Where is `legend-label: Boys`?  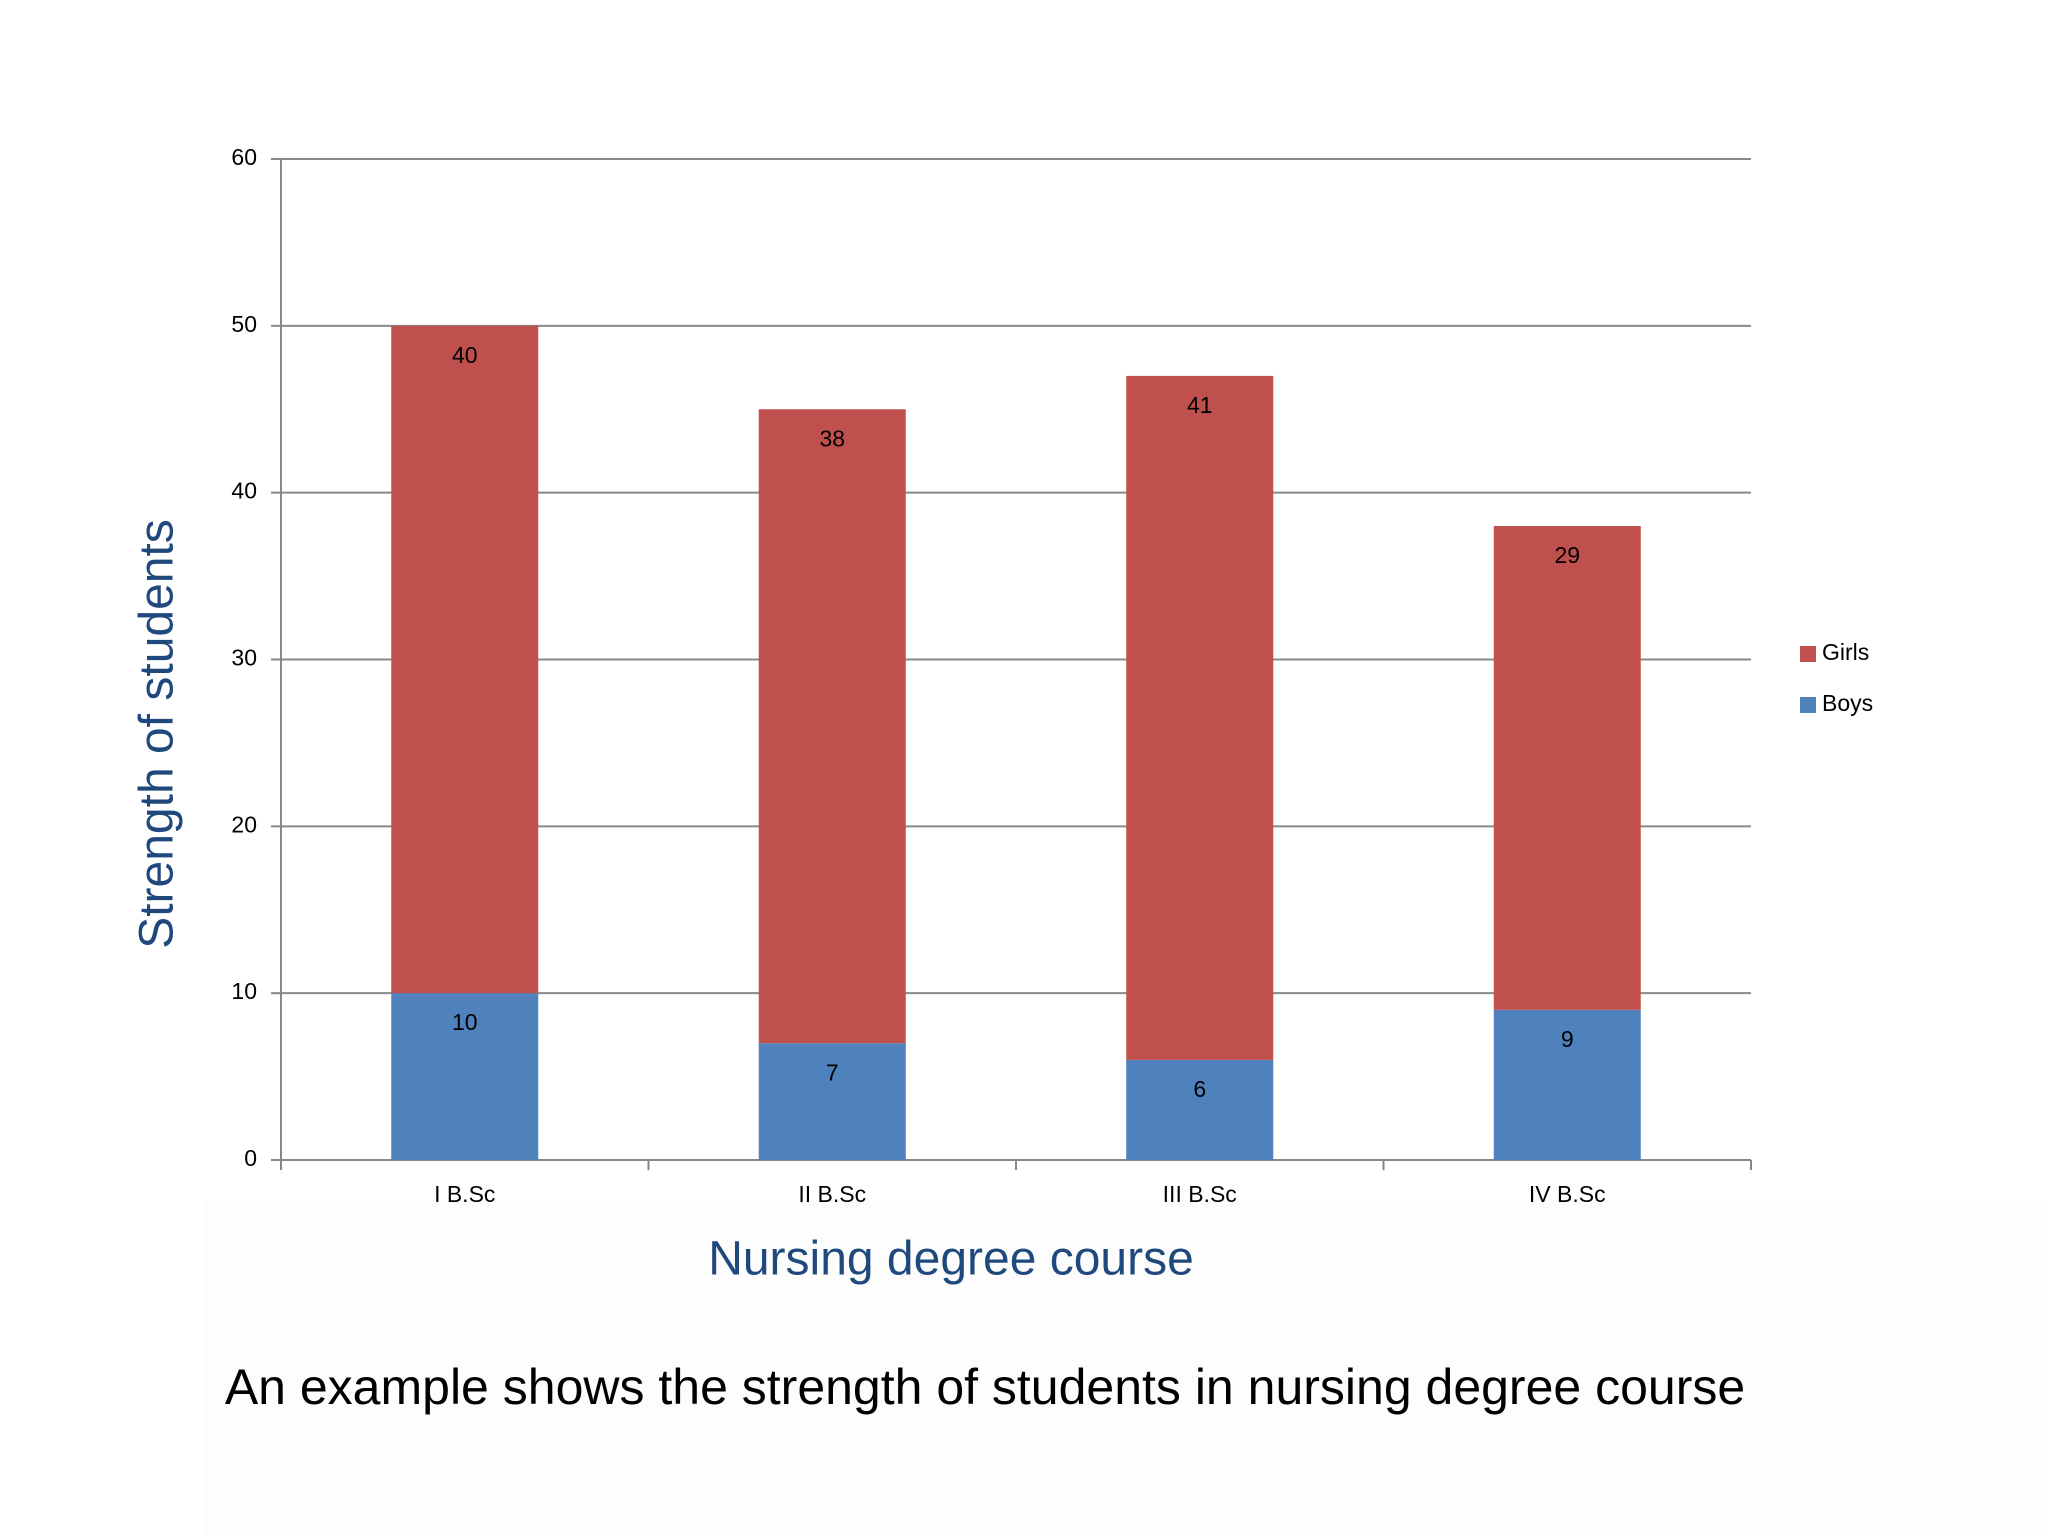
legend-label: Boys is located at coordinates (1847, 703).